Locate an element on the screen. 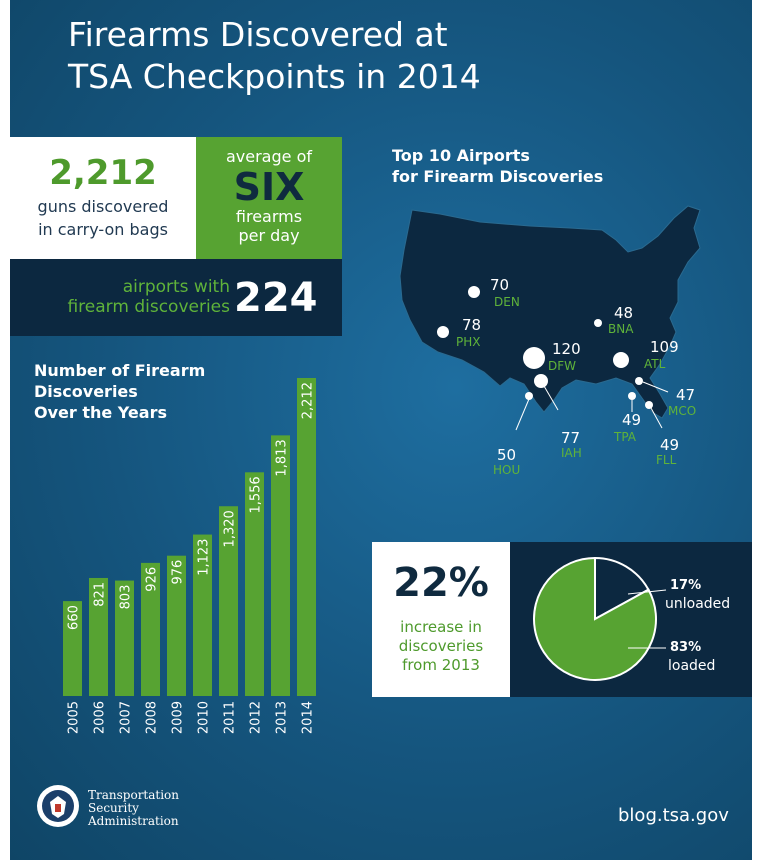  agency-line-1: Transportation is located at coordinates (134, 795).